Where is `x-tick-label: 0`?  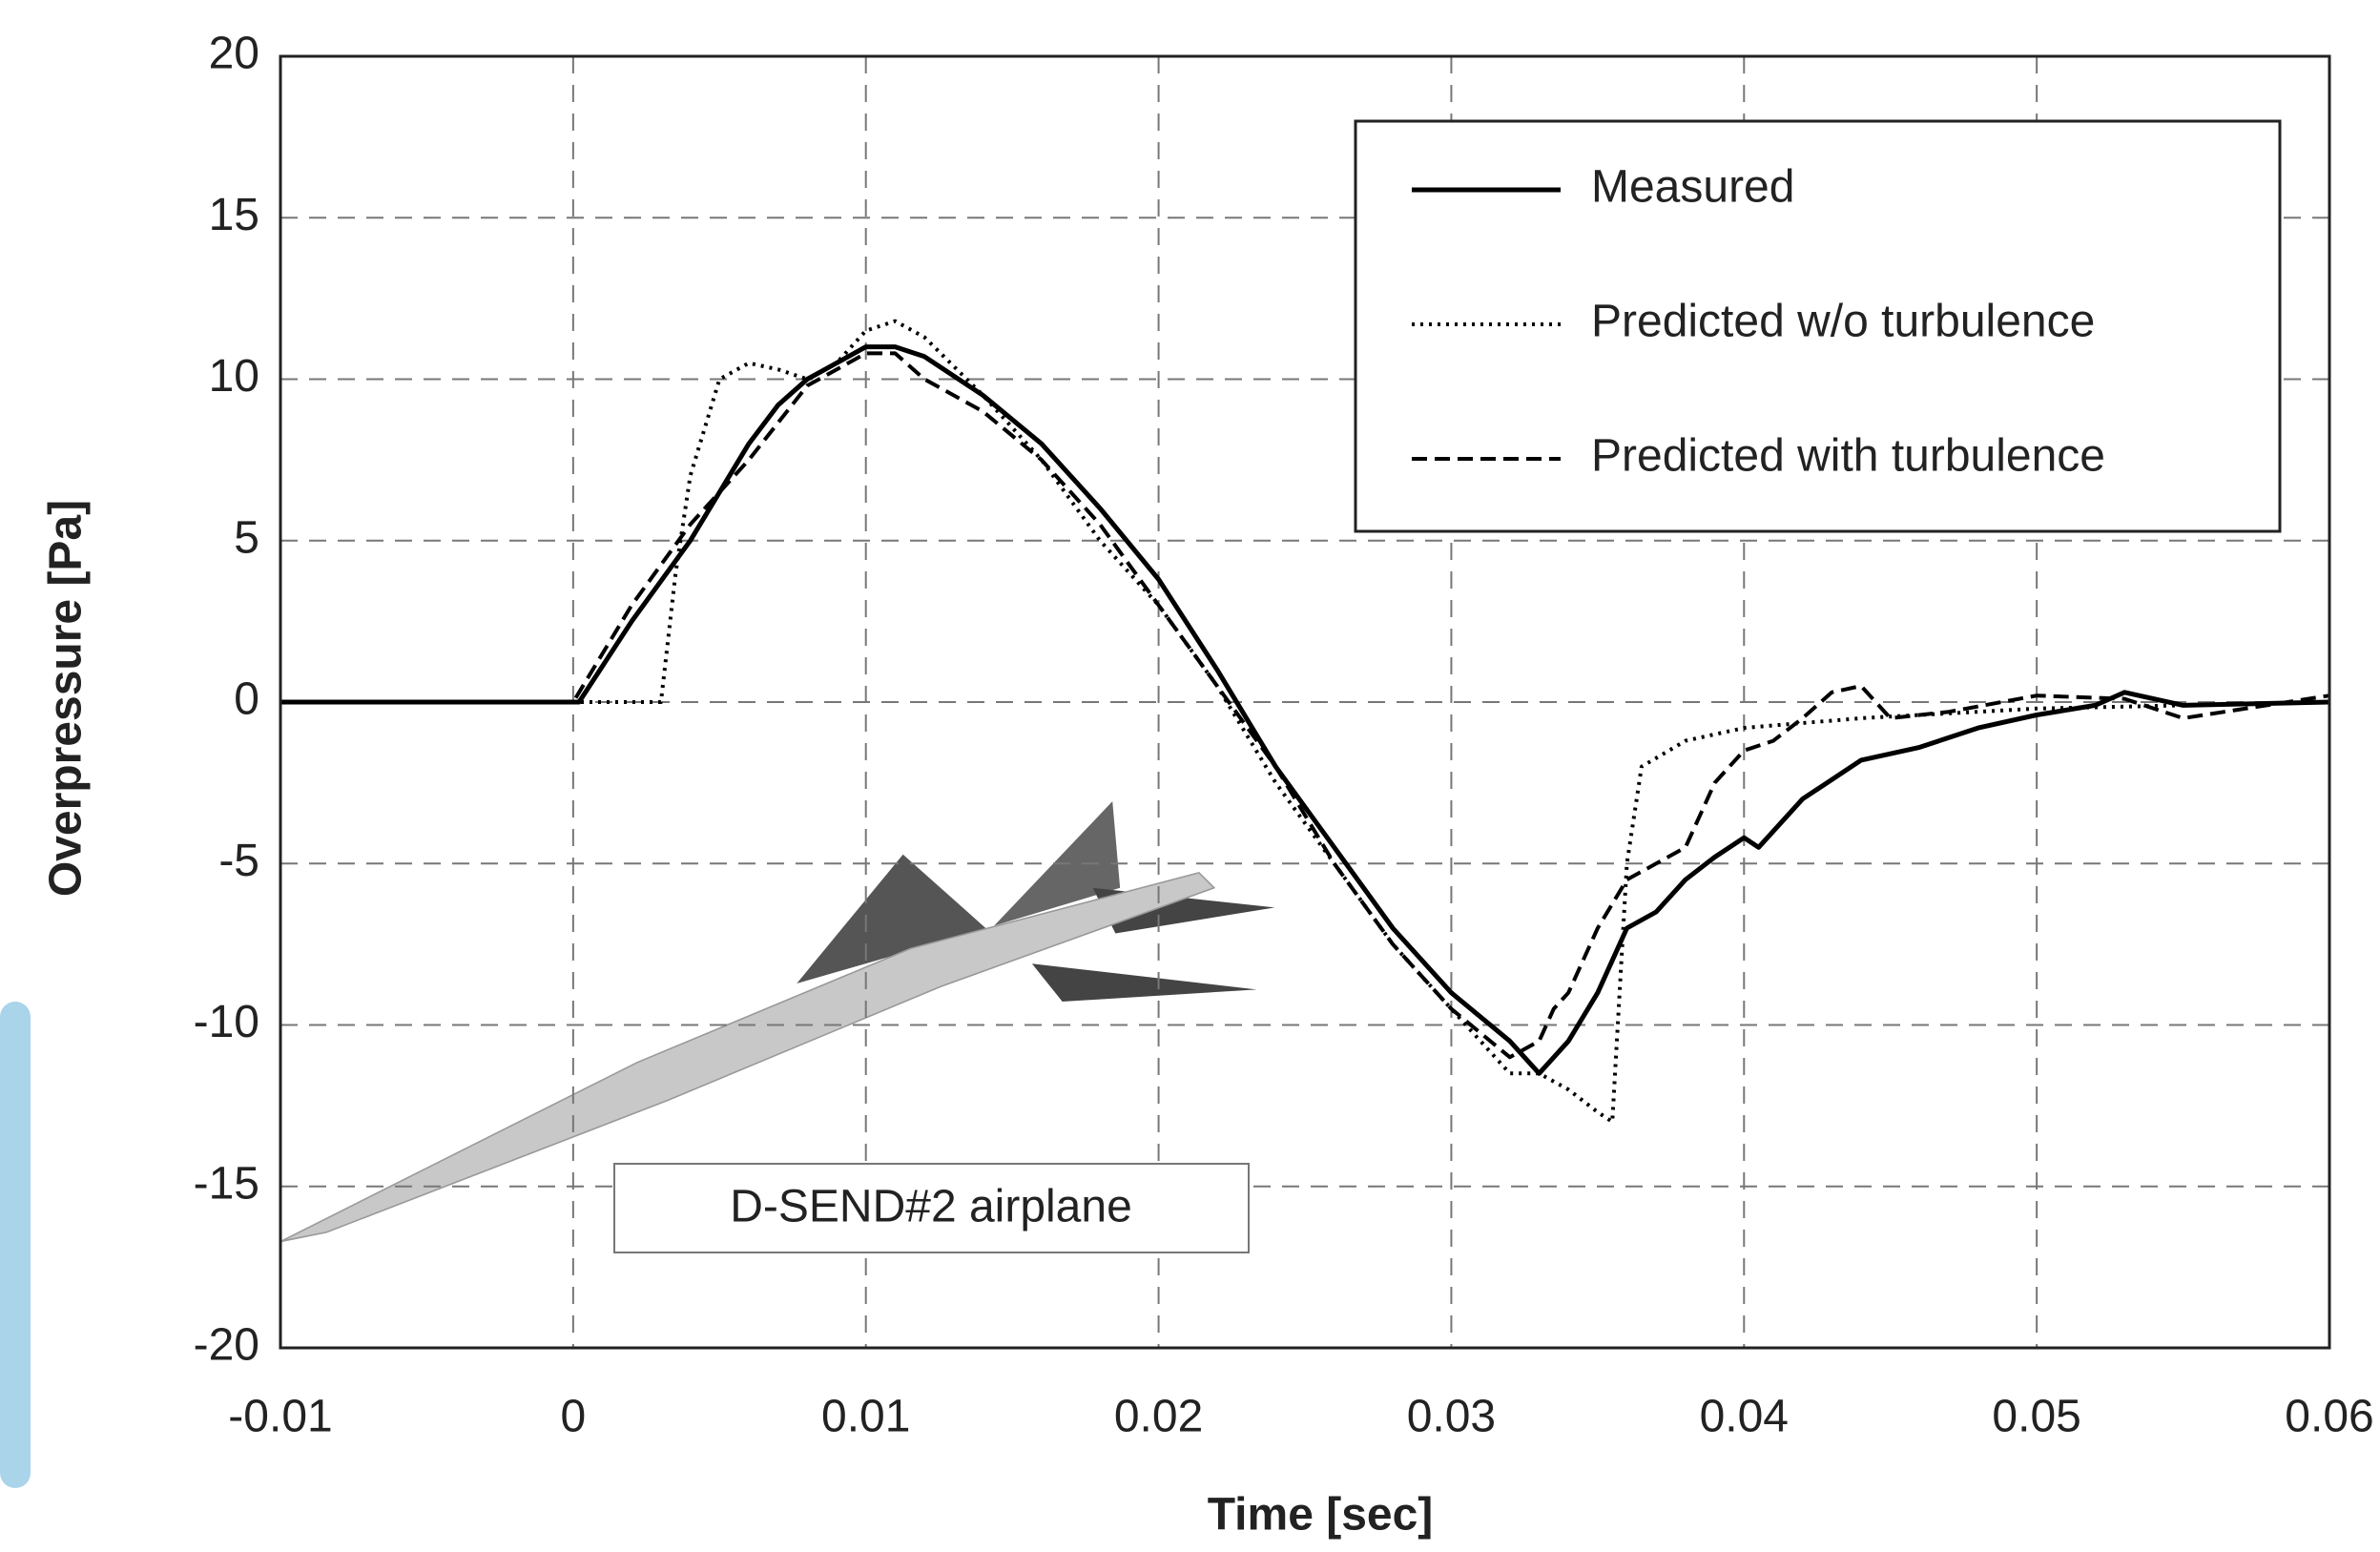
x-tick-label: 0 is located at coordinates (574, 1417).